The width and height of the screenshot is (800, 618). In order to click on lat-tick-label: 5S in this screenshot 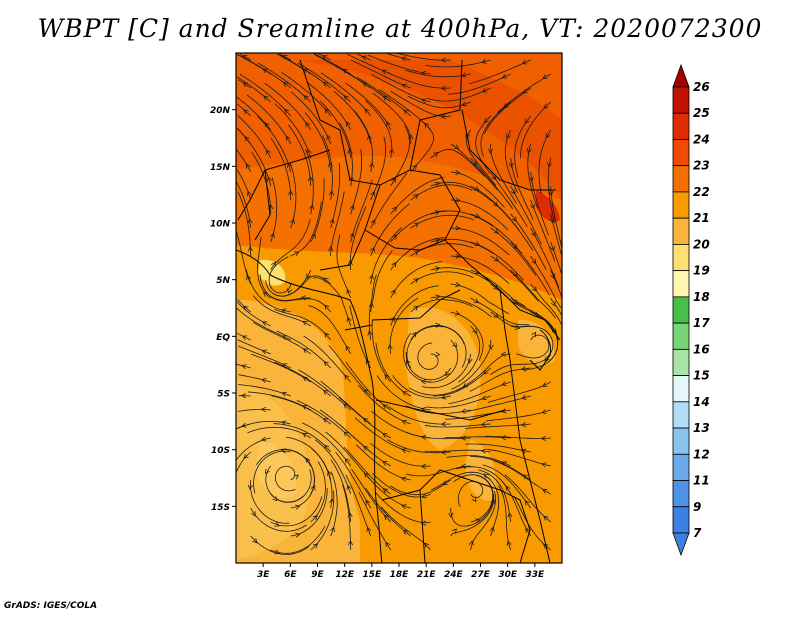, I will do `click(223, 395)`.